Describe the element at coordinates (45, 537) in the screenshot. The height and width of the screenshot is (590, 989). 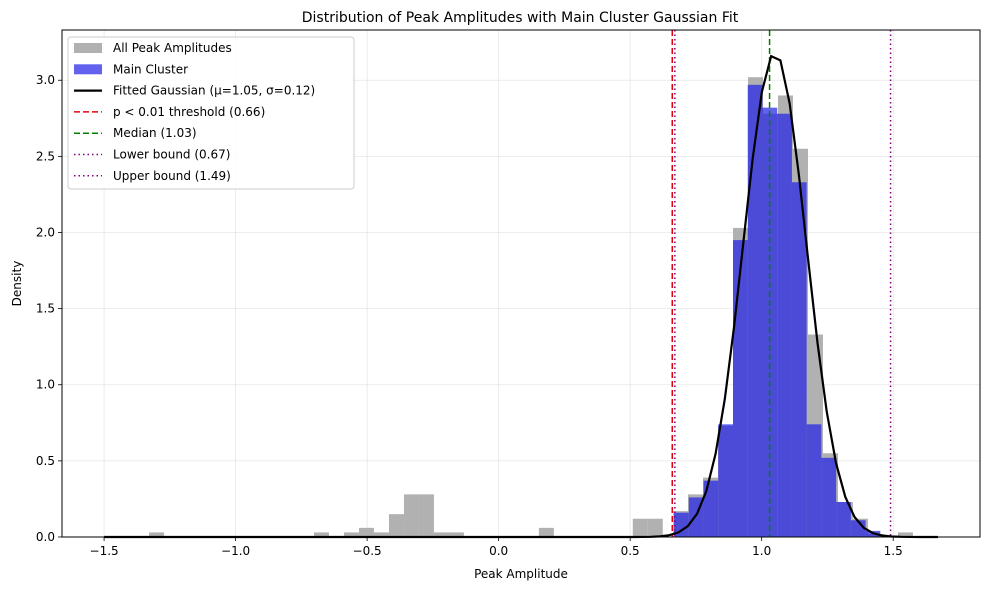
I see `y-tick-label: 0.0` at that location.